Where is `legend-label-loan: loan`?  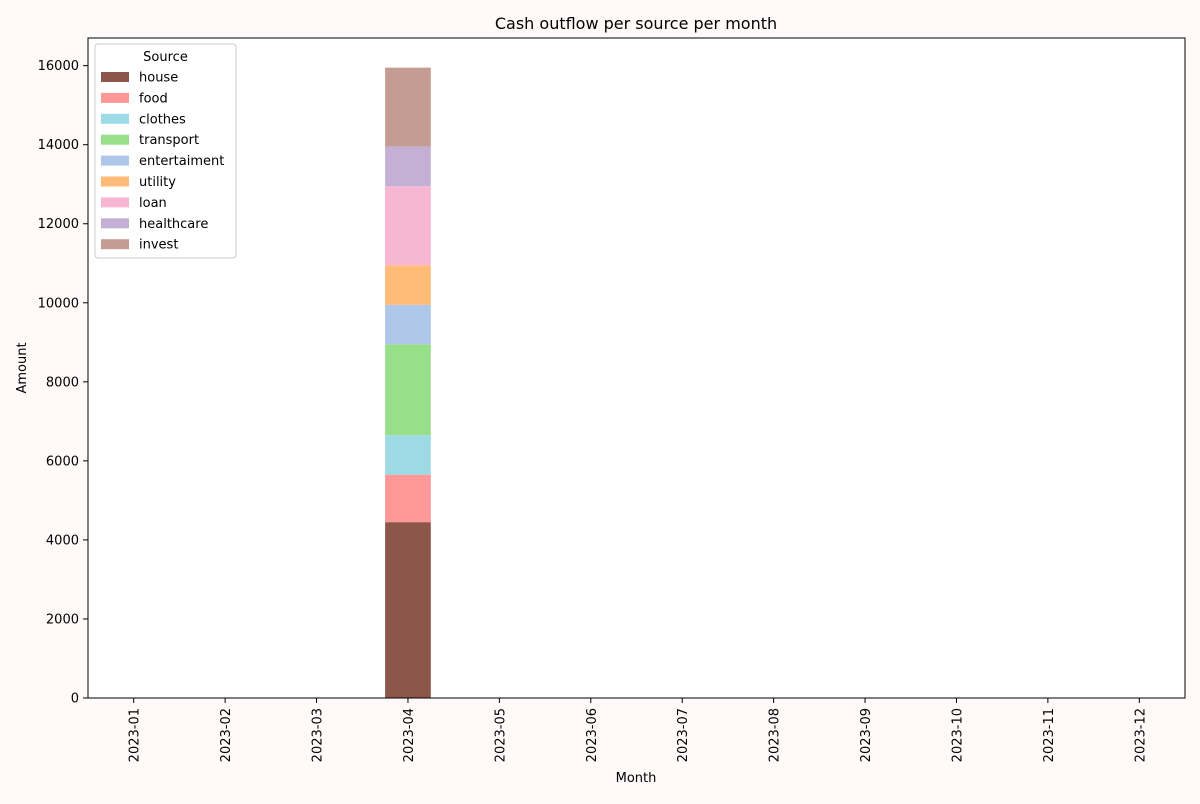 legend-label-loan: loan is located at coordinates (153, 203).